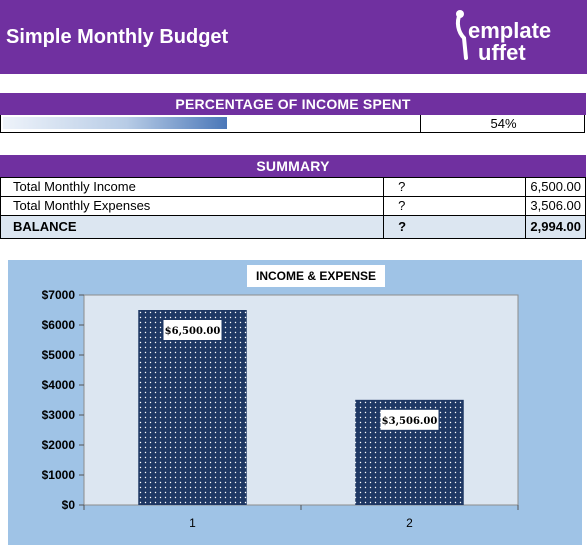 The image size is (587, 552). Describe the element at coordinates (316, 276) in the screenshot. I see `chart-title: INCOME & EXPENSE` at that location.